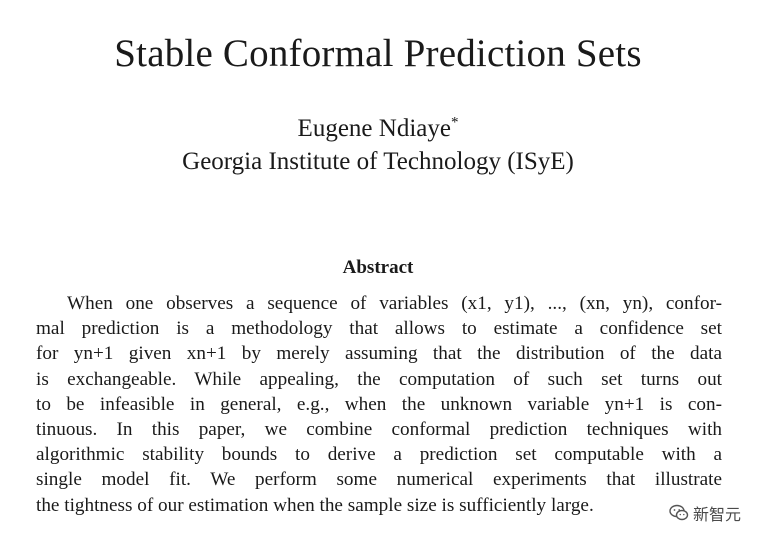  I want to click on author-name-text: Eugene Ndiaye, so click(374, 128).